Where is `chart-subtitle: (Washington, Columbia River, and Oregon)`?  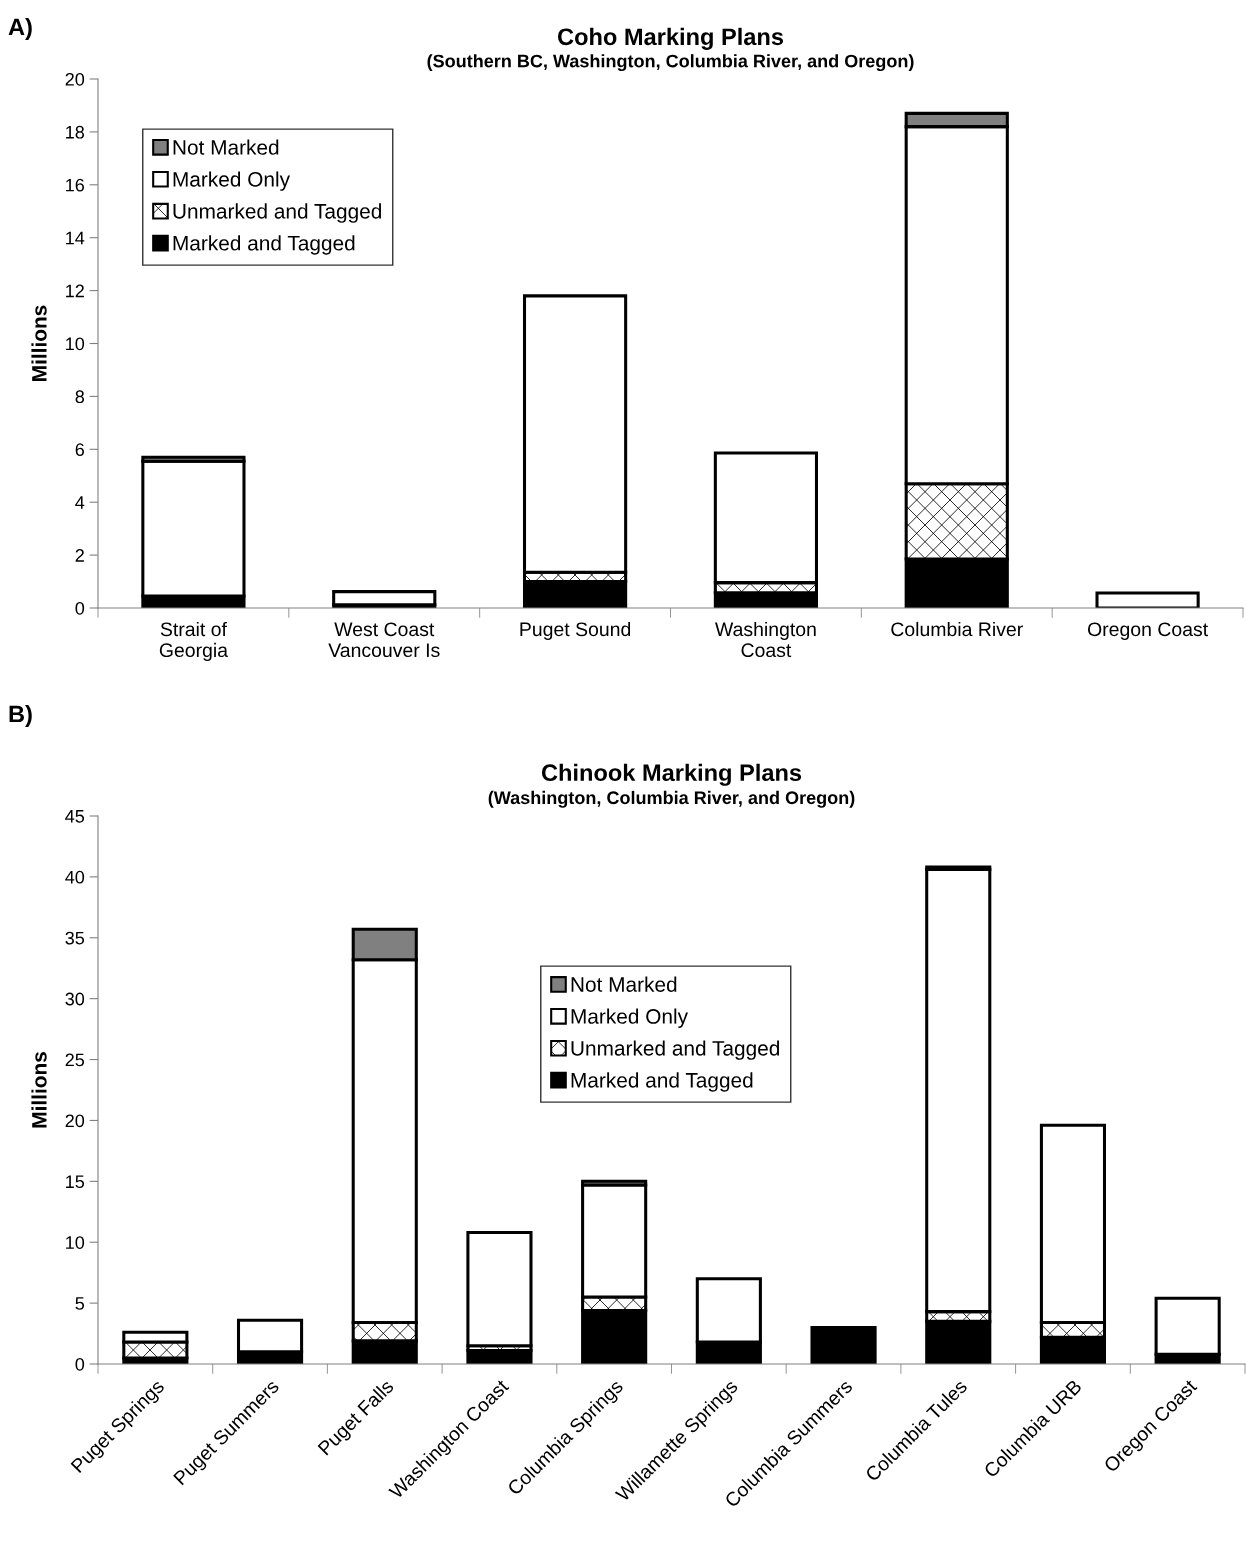 chart-subtitle: (Washington, Columbia River, and Oregon) is located at coordinates (671, 799).